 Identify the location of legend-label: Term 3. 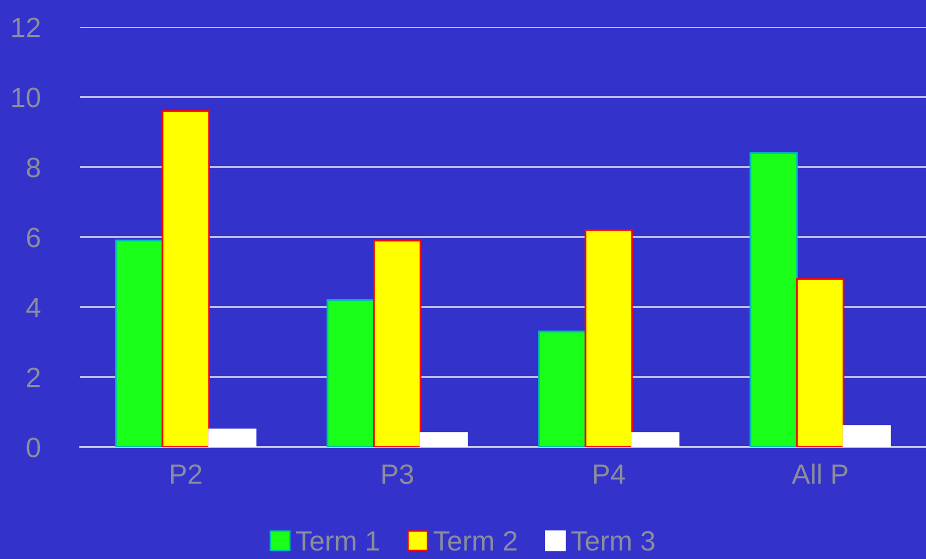
(612, 541).